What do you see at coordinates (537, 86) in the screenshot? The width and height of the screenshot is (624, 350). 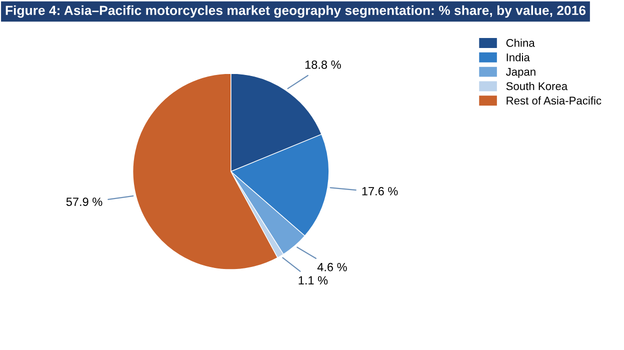 I see `legend-label: South Korea` at bounding box center [537, 86].